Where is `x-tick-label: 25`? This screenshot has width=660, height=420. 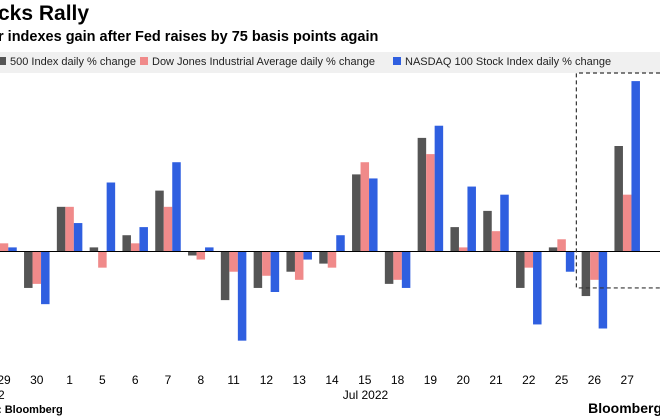 x-tick-label: 25 is located at coordinates (562, 380).